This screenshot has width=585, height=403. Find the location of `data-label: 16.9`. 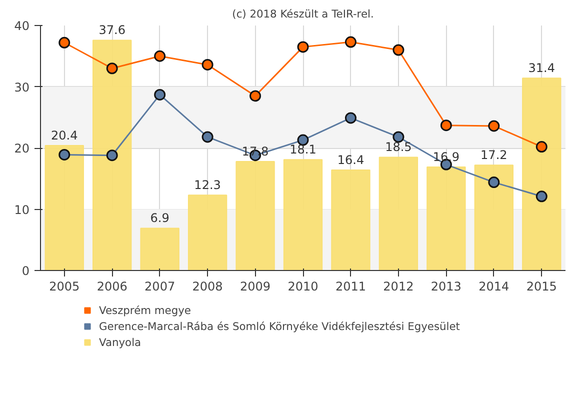

data-label: 16.9 is located at coordinates (446, 157).